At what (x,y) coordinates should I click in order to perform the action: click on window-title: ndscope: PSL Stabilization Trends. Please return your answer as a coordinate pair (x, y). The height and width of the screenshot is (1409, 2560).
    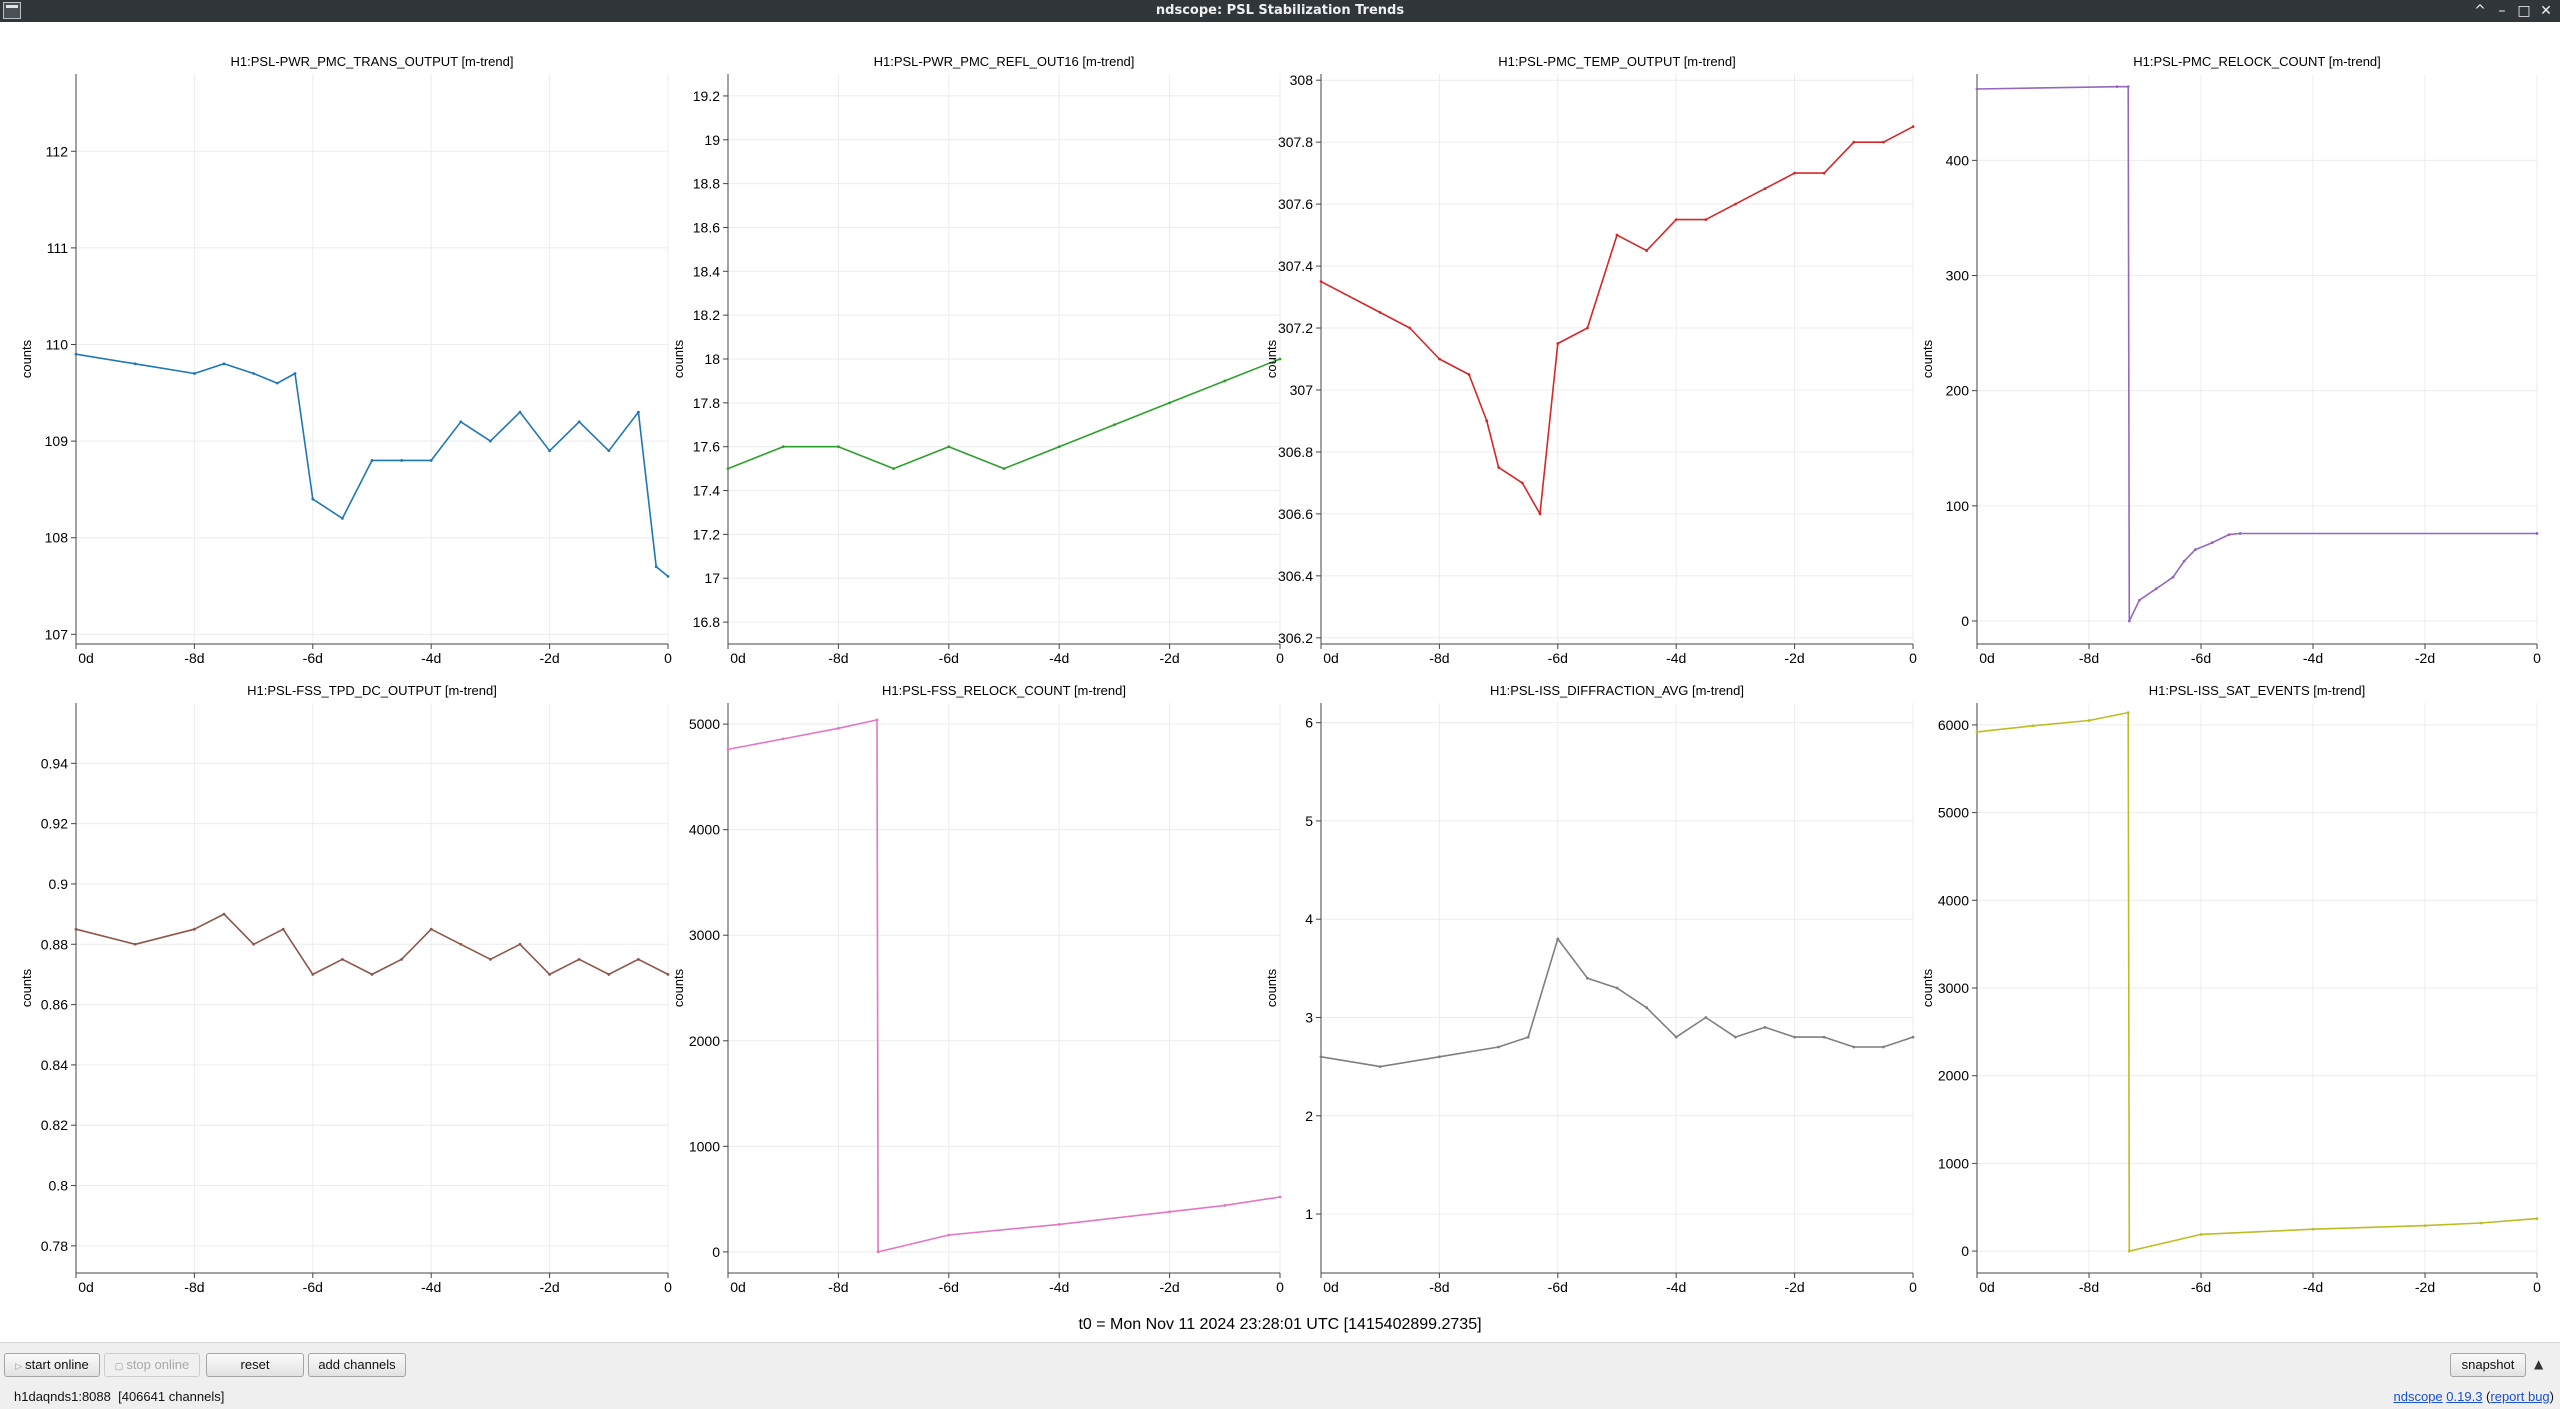
    Looking at the image, I should click on (1280, 10).